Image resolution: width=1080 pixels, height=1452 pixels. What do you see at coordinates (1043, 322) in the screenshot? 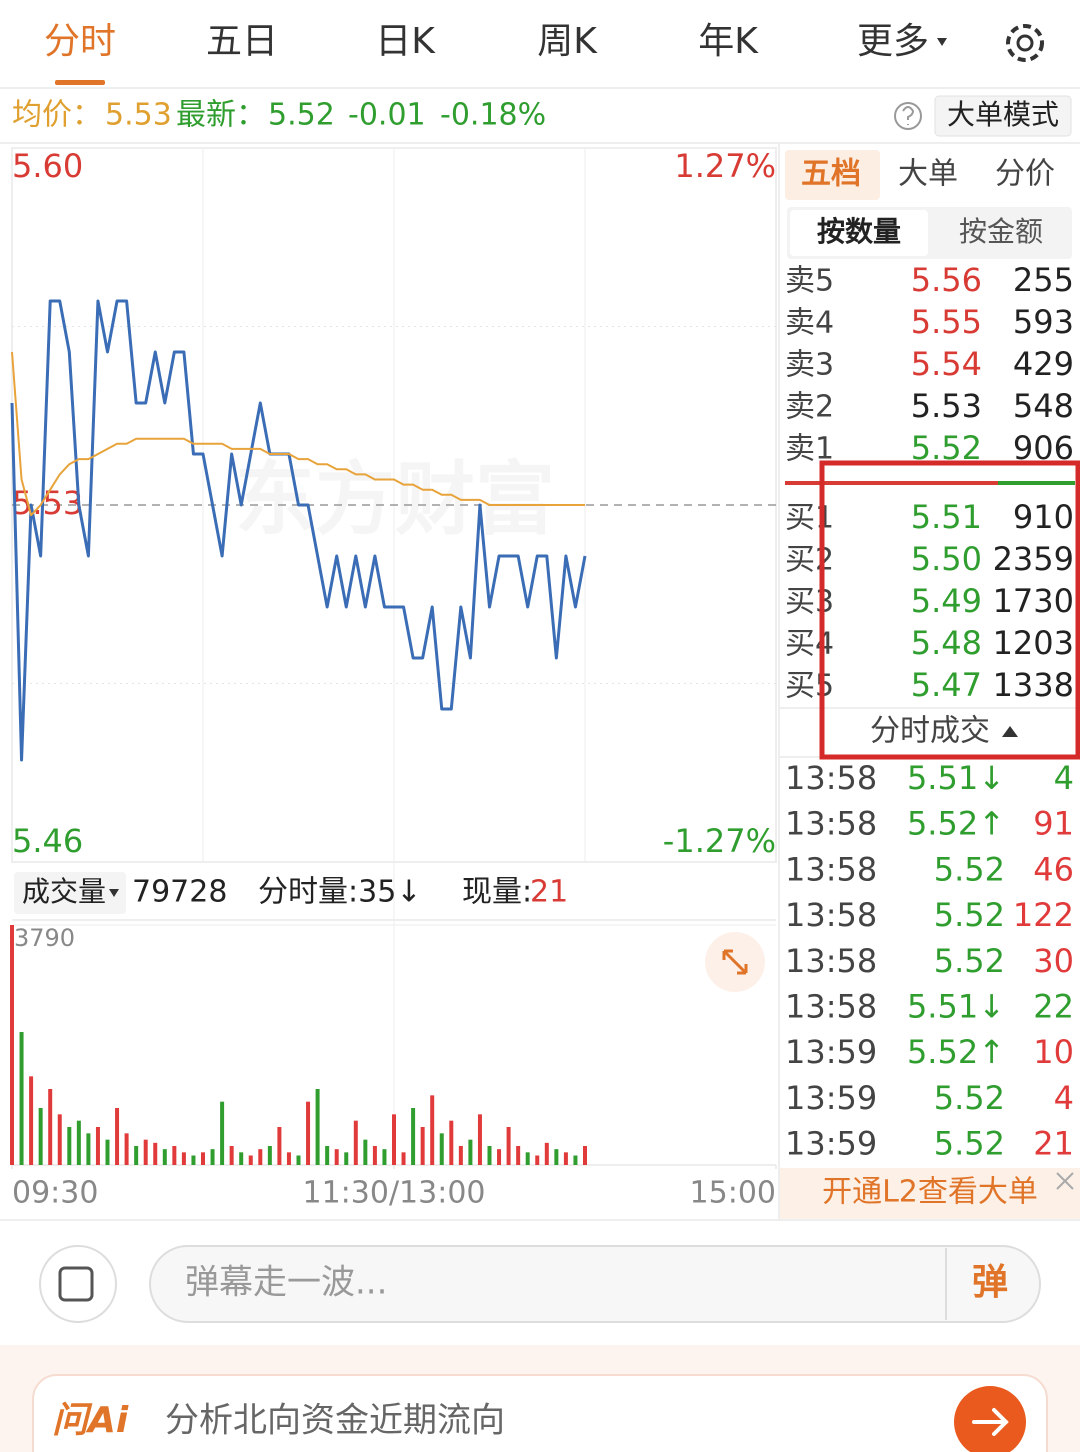
I see `order-volume: 593` at bounding box center [1043, 322].